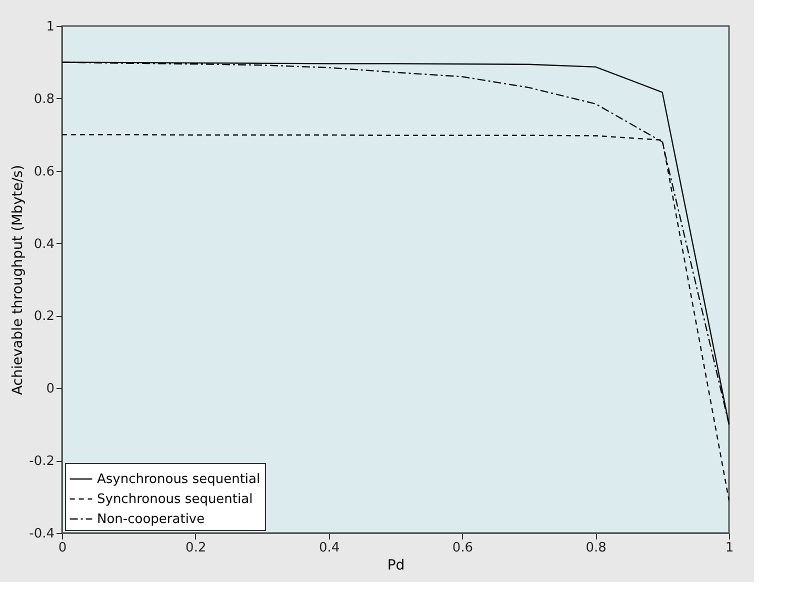  Describe the element at coordinates (396, 566) in the screenshot. I see `x-axis-title: Pd` at that location.